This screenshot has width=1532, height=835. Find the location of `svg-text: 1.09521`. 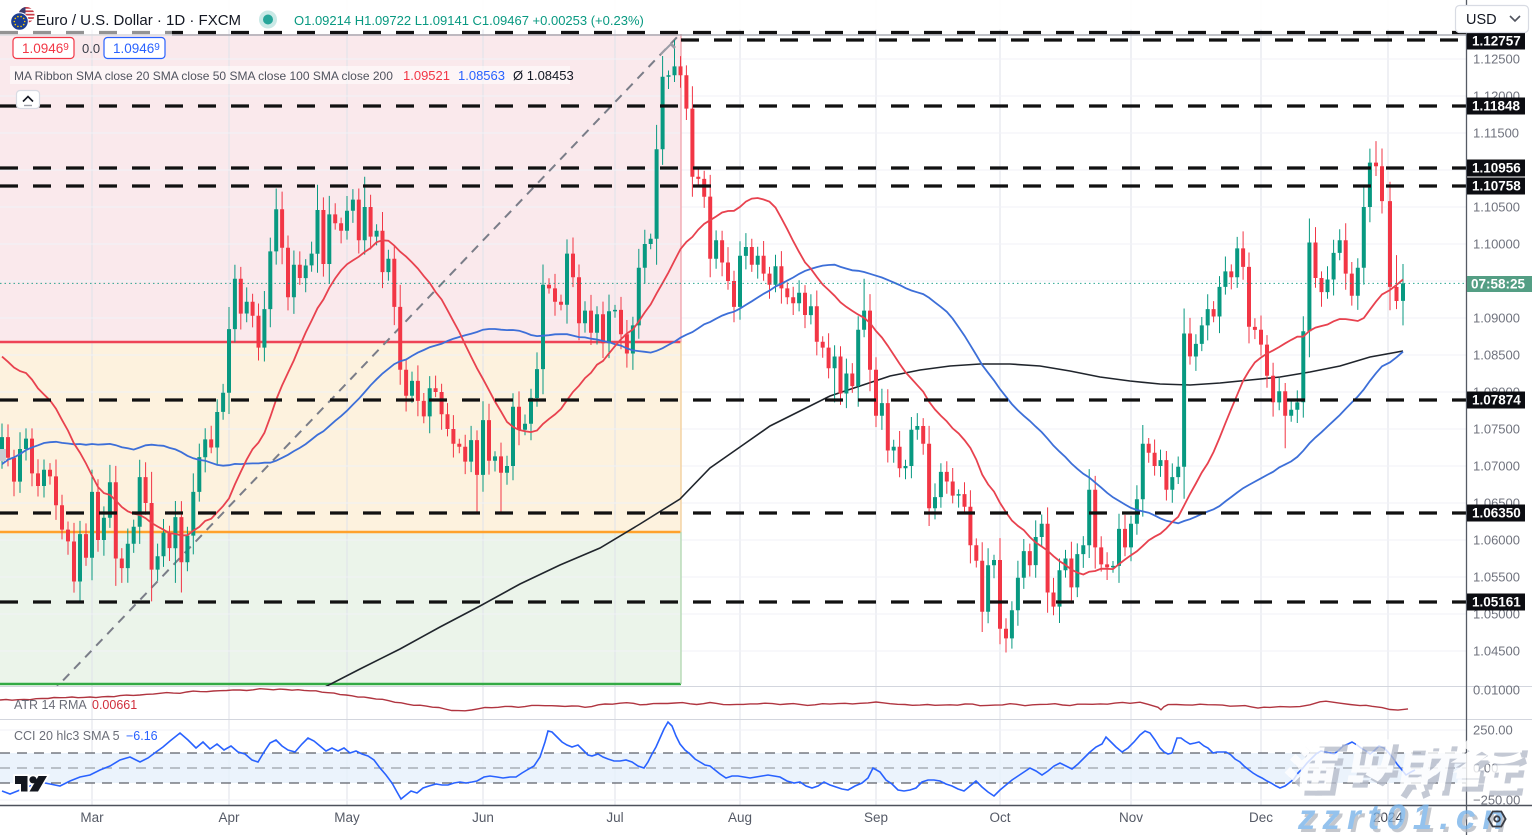

svg-text: 1.09521 is located at coordinates (426, 75).